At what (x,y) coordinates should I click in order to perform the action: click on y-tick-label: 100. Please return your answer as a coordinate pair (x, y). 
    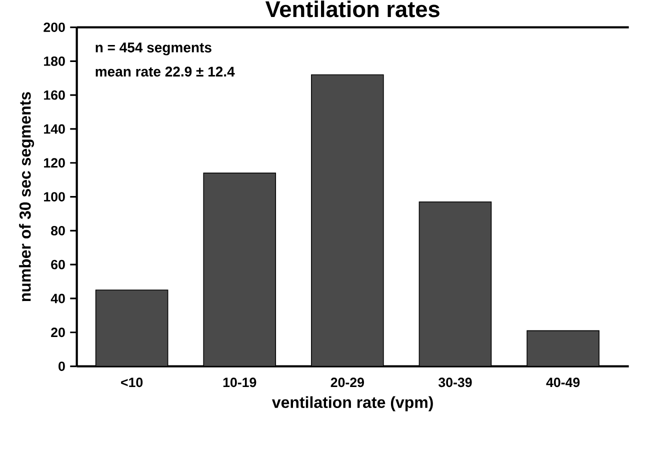
    Looking at the image, I should click on (54, 197).